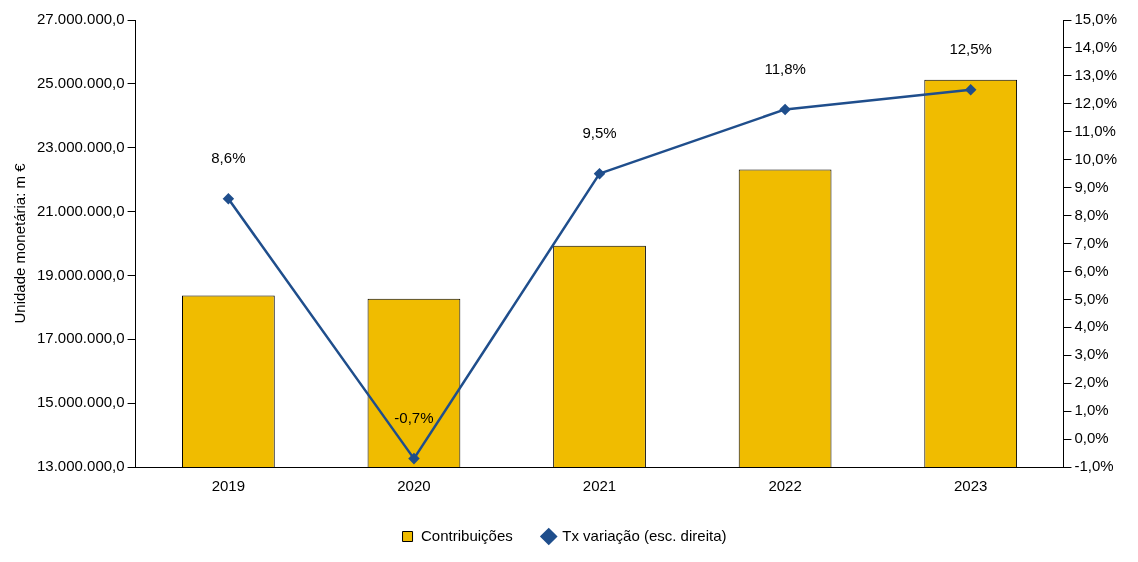 This screenshot has height=562, width=1138. What do you see at coordinates (467, 535) in the screenshot?
I see `legend-label: Contribuições` at bounding box center [467, 535].